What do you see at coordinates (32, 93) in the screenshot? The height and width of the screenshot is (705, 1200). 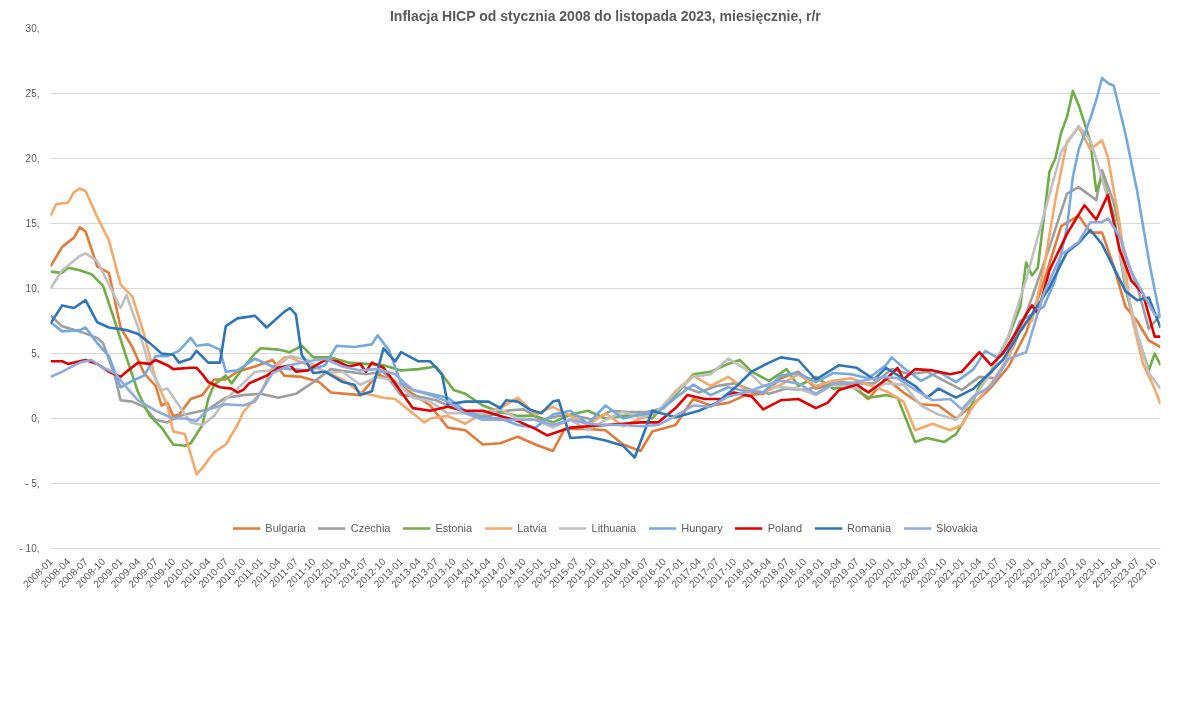 I see `y-tick-label: 25,` at bounding box center [32, 93].